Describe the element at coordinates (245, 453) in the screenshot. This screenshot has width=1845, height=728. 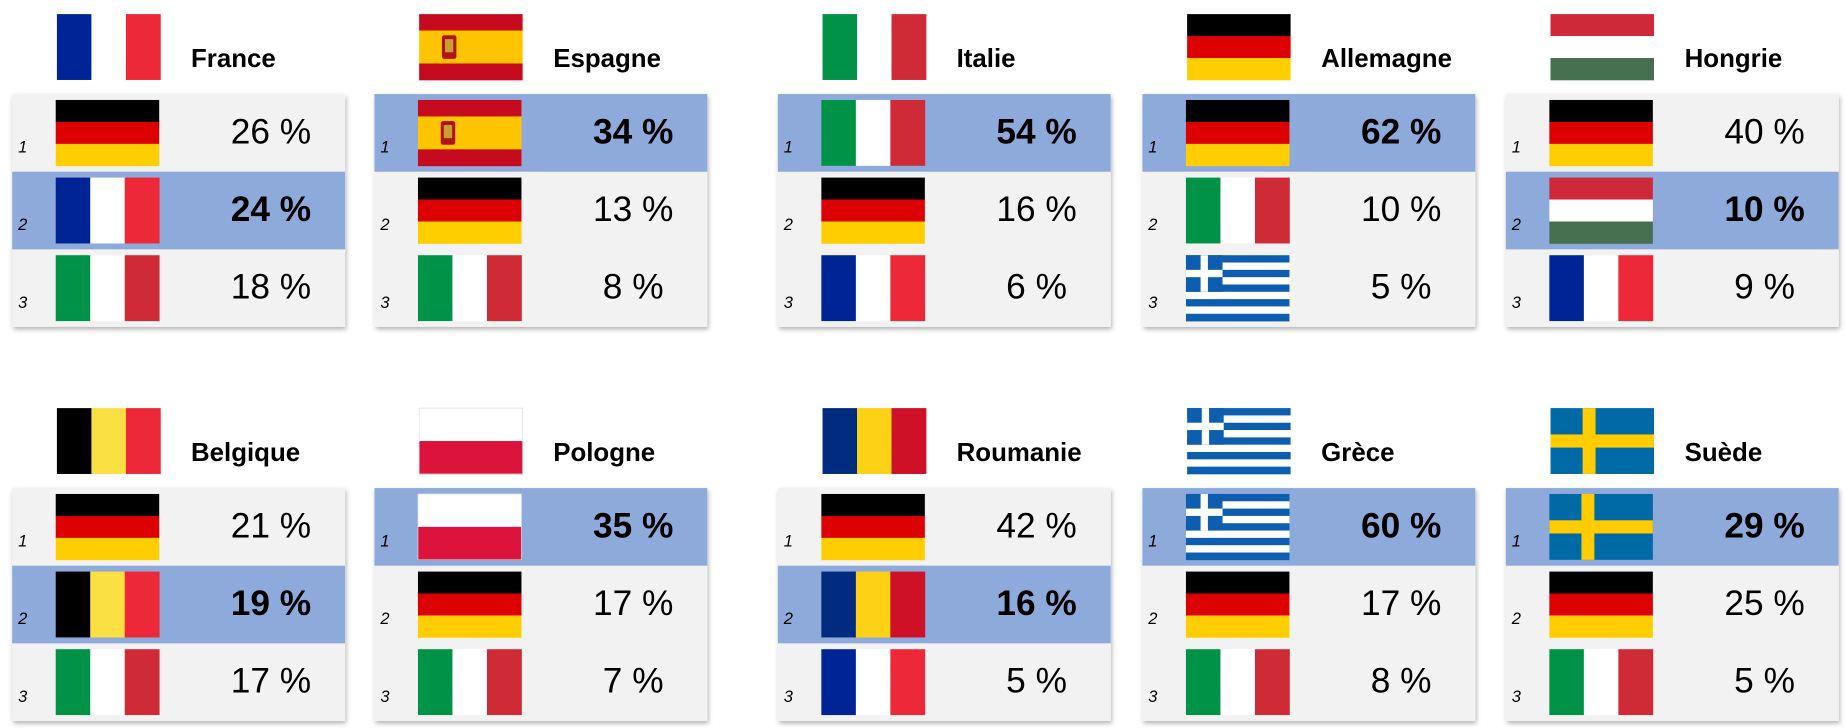
I see `panel-title: Belgique` at that location.